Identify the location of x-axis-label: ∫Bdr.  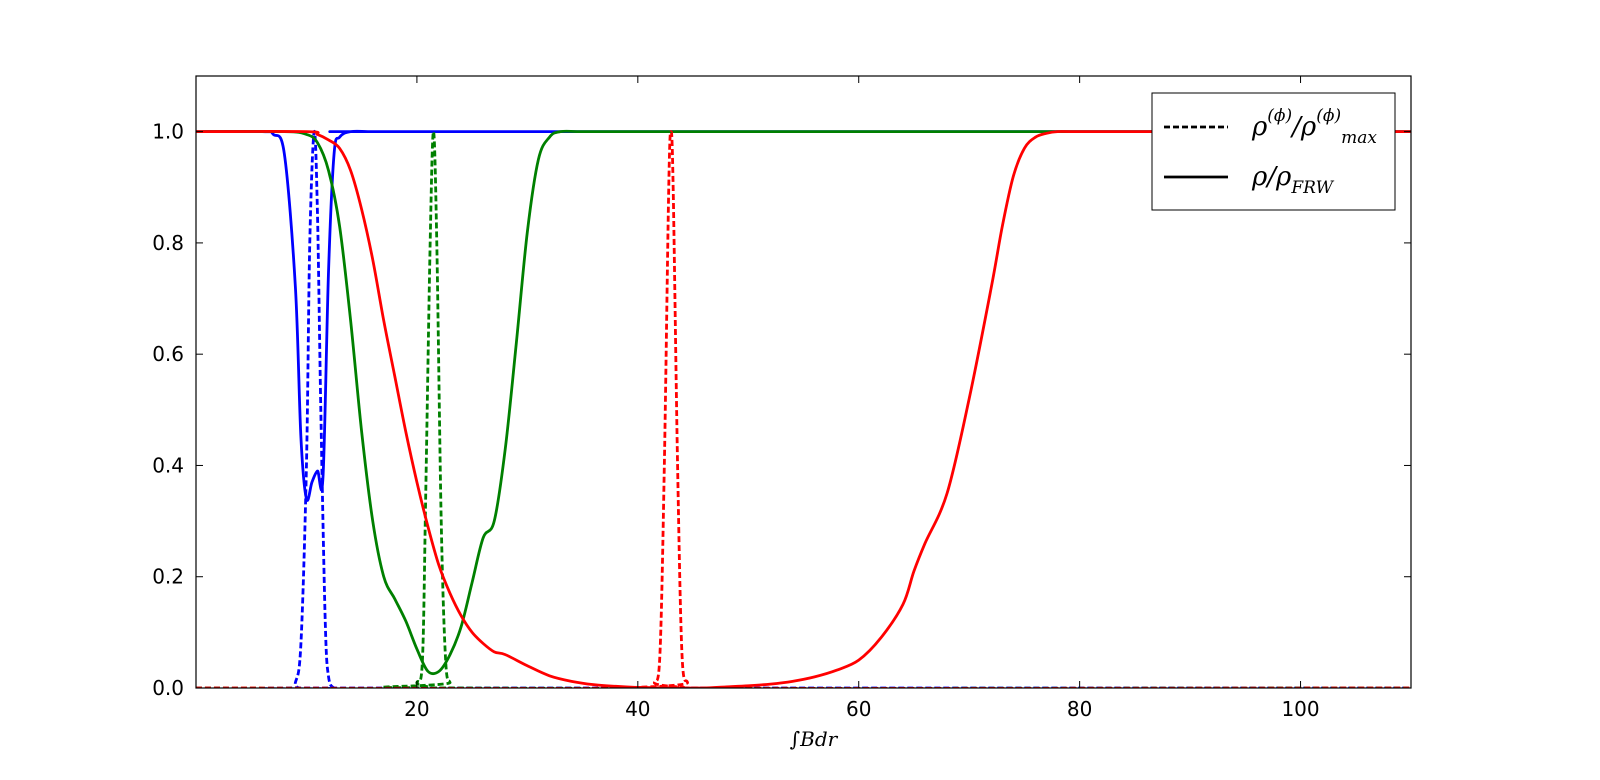
(814, 739).